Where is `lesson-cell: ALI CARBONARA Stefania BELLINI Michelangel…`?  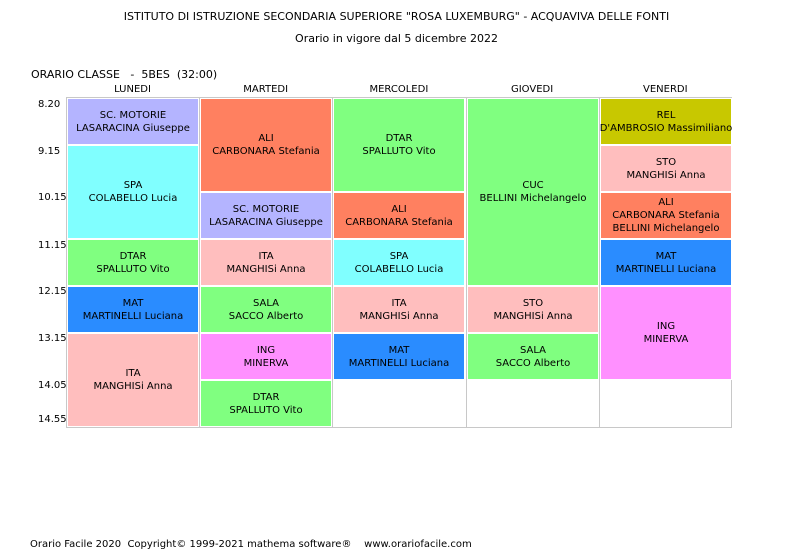 lesson-cell: ALI CARBONARA Stefania BELLINI Michelangel… is located at coordinates (666, 215).